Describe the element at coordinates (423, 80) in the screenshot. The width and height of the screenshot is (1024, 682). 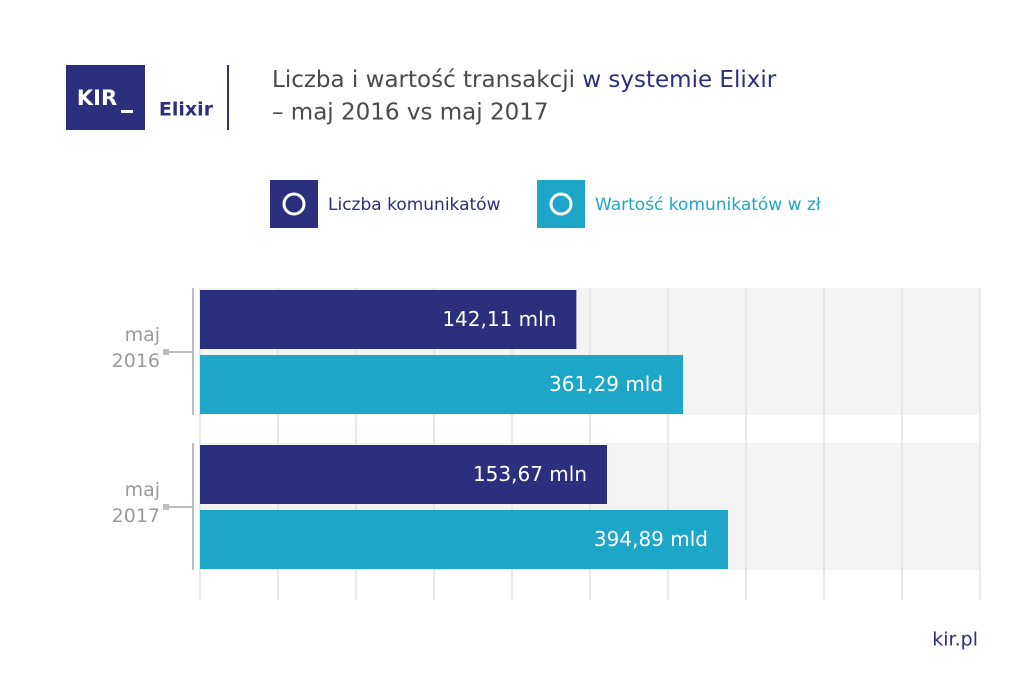
I see `title-part: Liczba i wartość transakcji` at that location.